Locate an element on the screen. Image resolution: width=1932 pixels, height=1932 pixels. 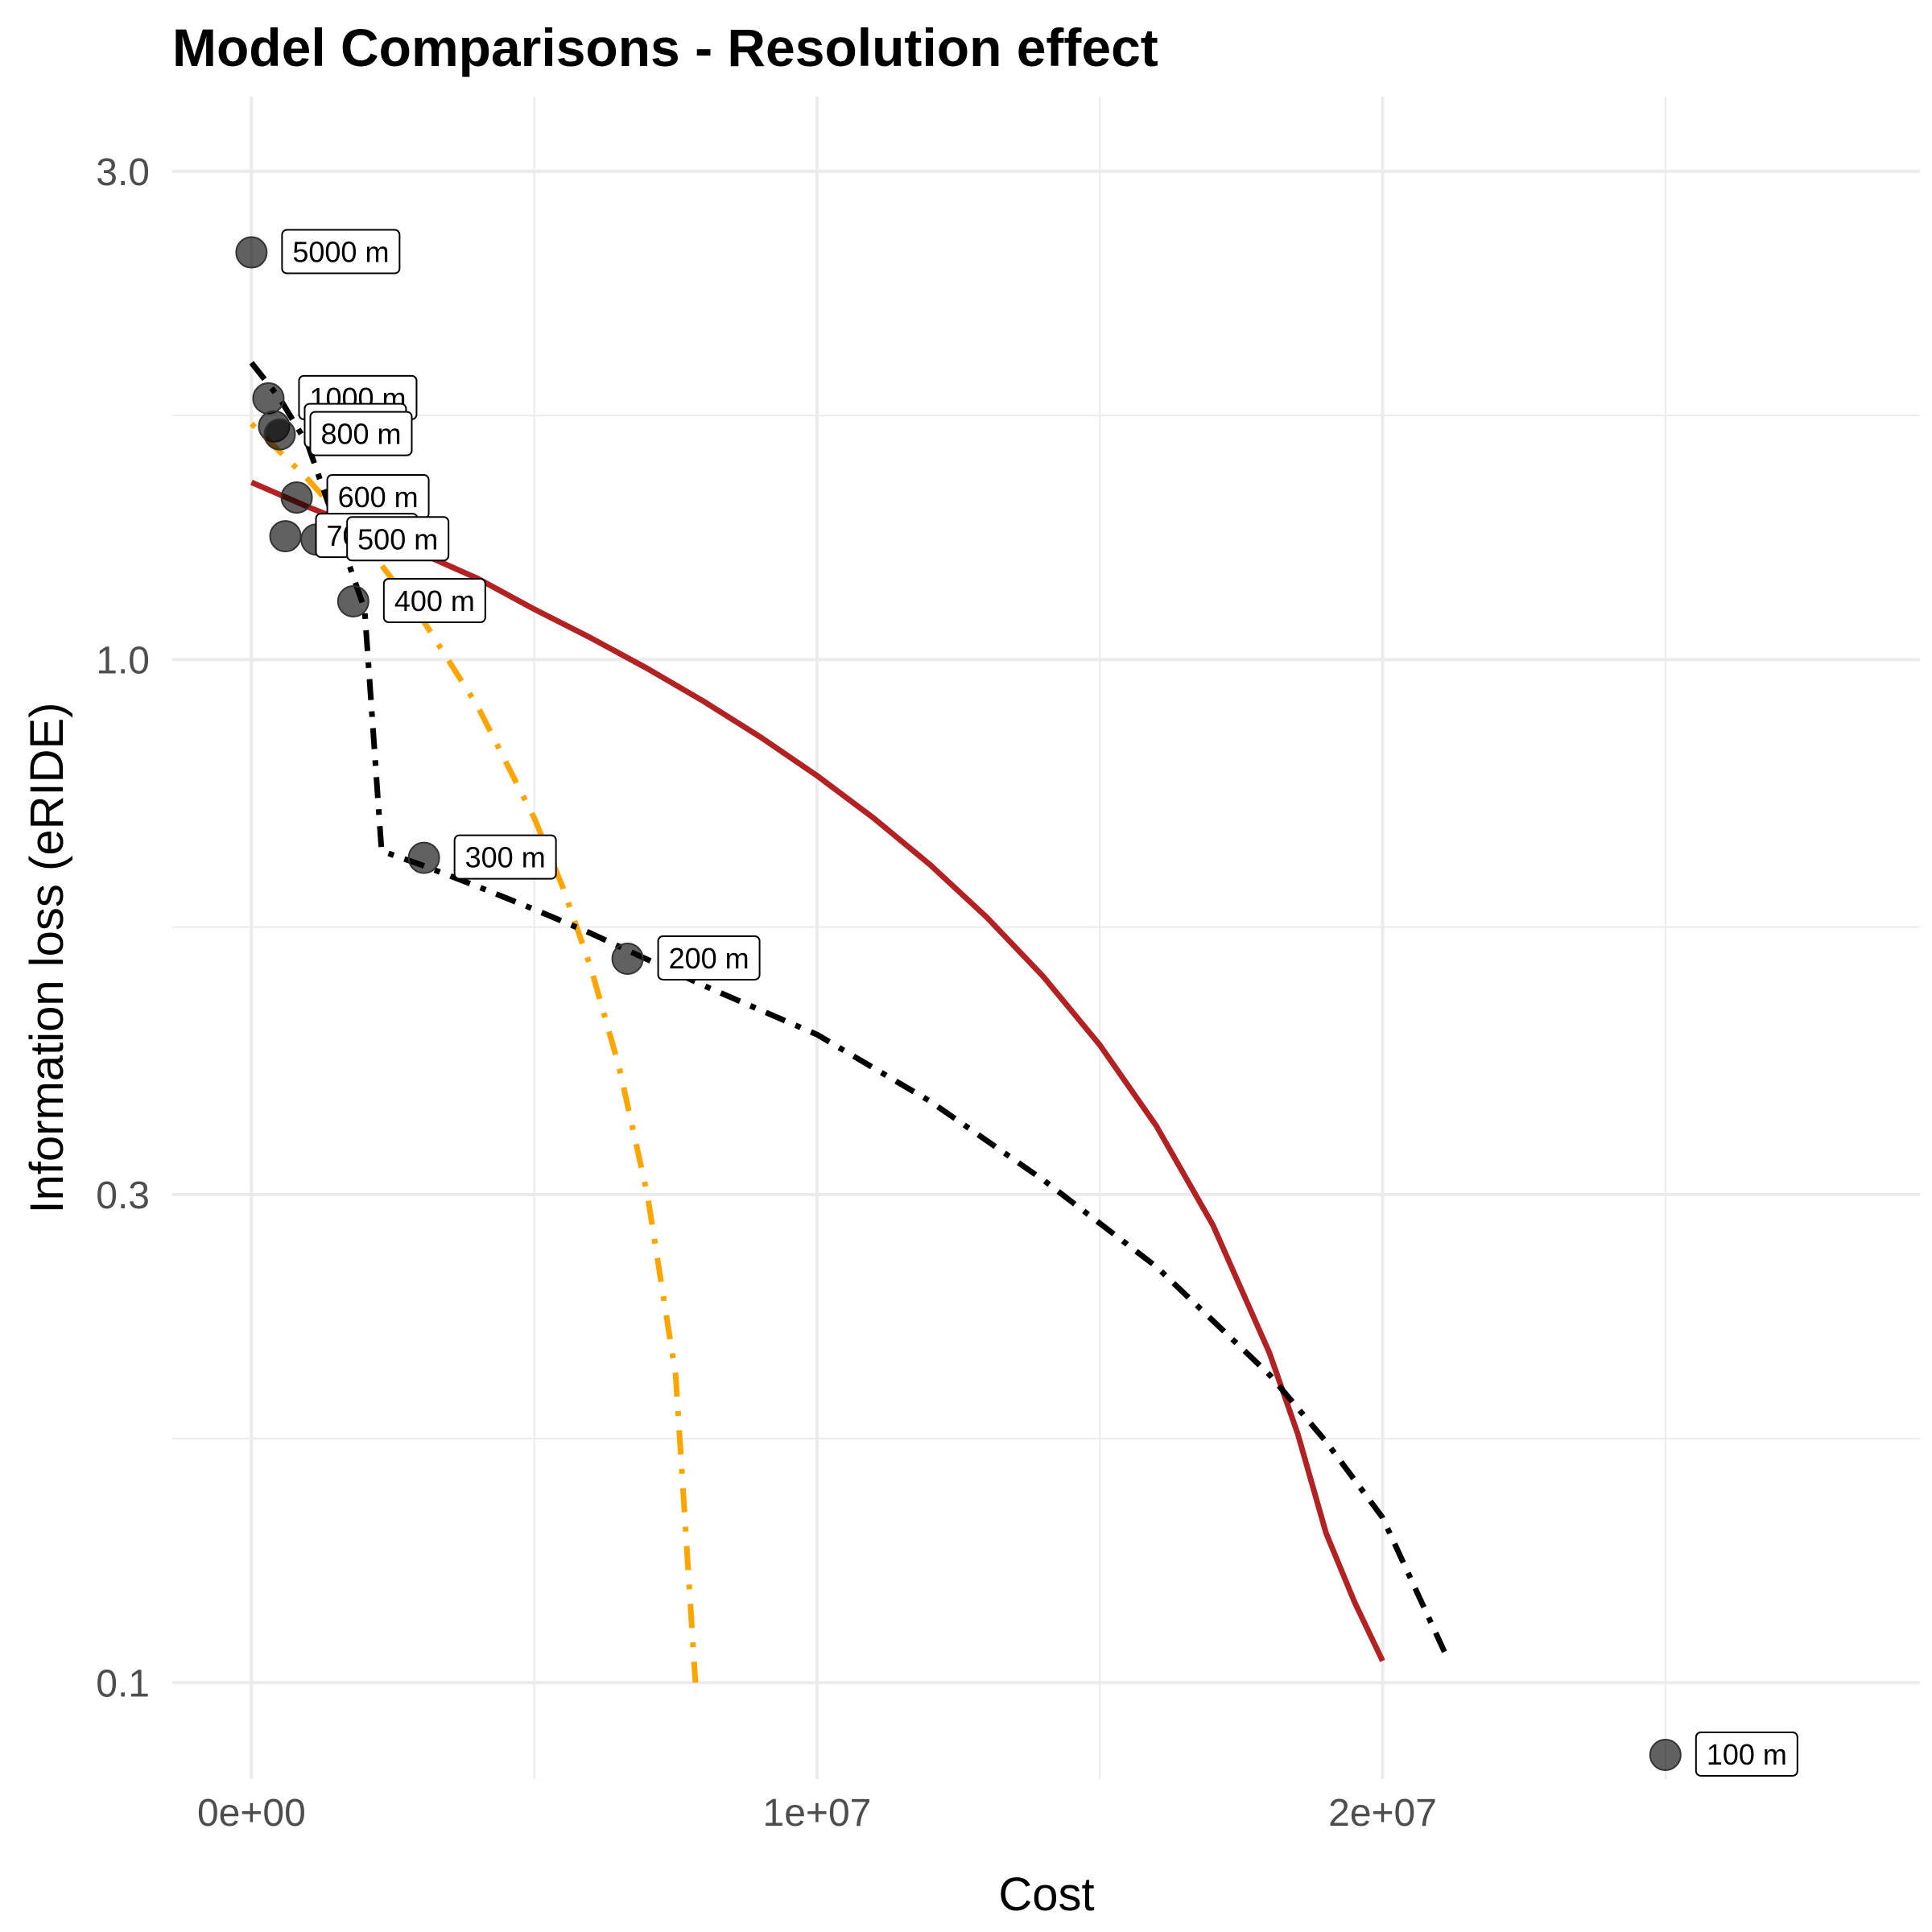
point-label: 100 m is located at coordinates (1746, 1754).